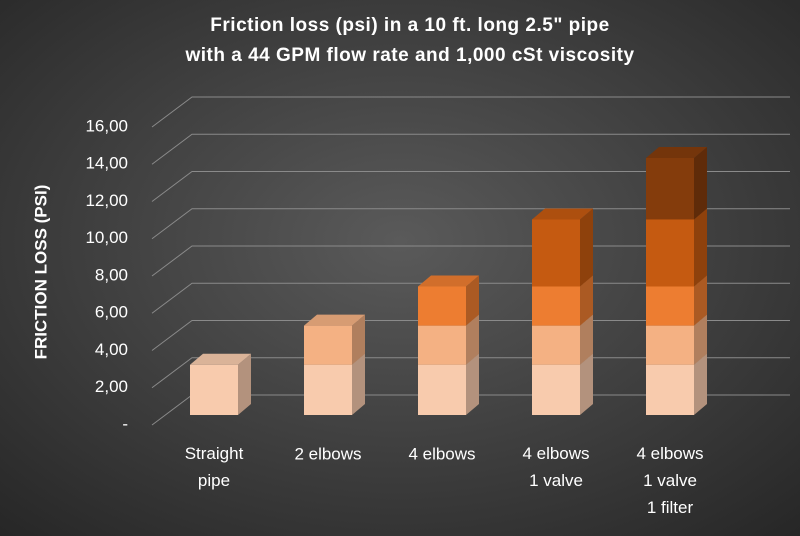 The image size is (800, 536). What do you see at coordinates (327, 453) in the screenshot?
I see `x-tick-label: 2 elbows` at bounding box center [327, 453].